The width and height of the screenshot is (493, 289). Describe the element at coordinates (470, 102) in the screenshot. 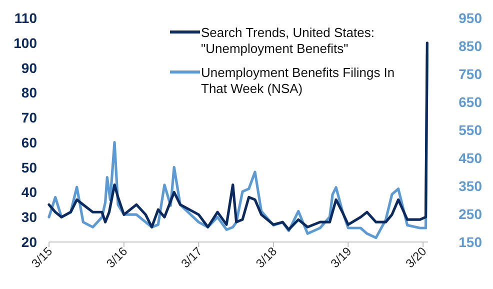

I see `y2-tick-label: 650` at that location.